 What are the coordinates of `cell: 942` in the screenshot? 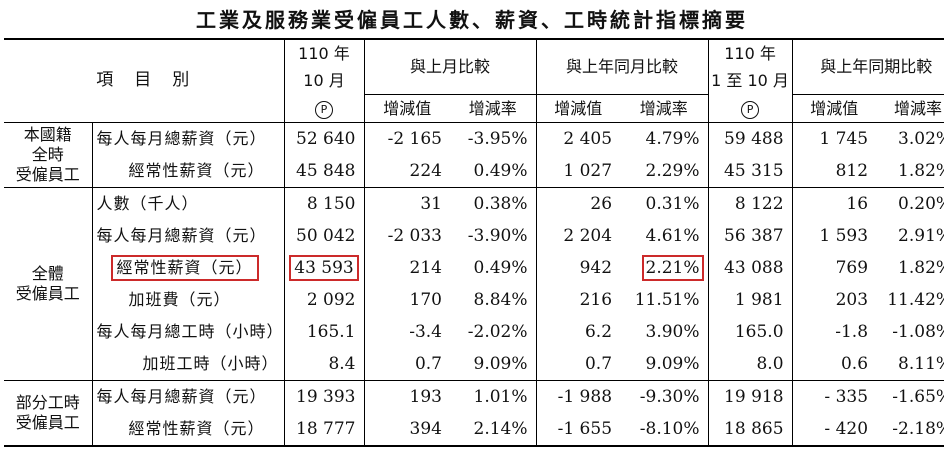 It's located at (596, 267).